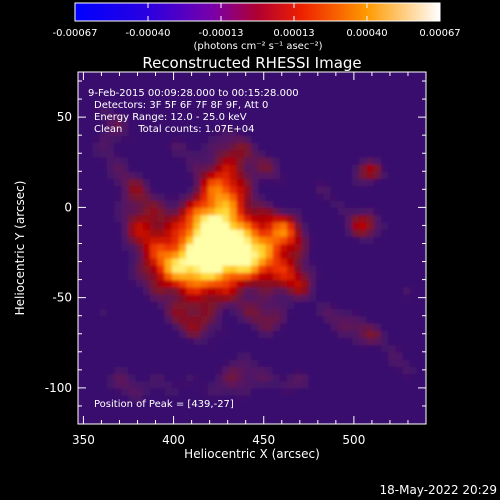  I want to click on y-tick-label: -100, so click(58, 388).